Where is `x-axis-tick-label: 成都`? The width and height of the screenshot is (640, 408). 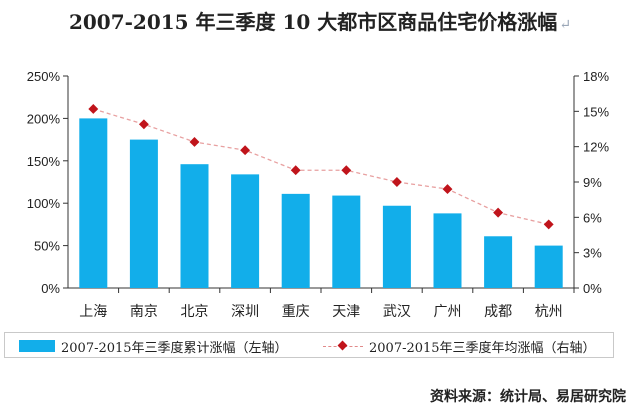 x-axis-tick-label: 成都 is located at coordinates (498, 312).